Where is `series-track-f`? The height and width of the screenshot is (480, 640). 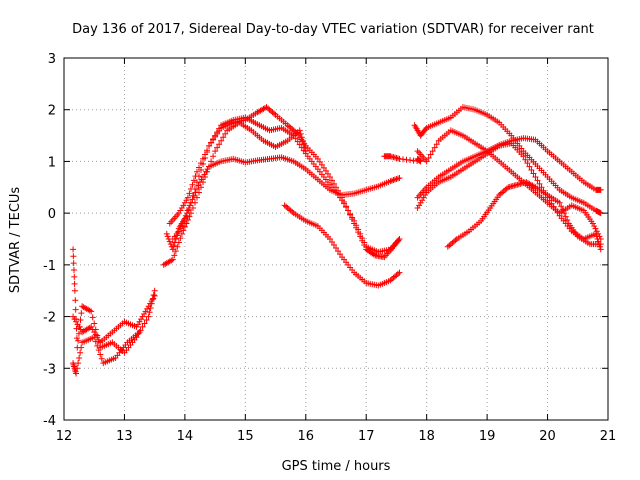 series-track-f is located at coordinates (286, 182).